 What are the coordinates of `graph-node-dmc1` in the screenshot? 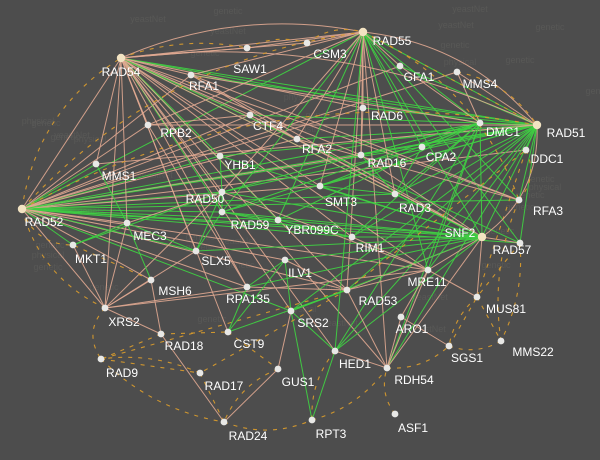 It's located at (480, 123).